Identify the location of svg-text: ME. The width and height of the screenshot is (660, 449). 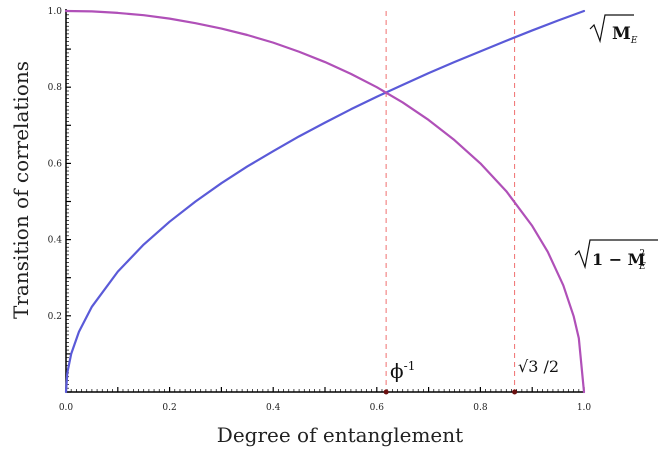
(625, 35).